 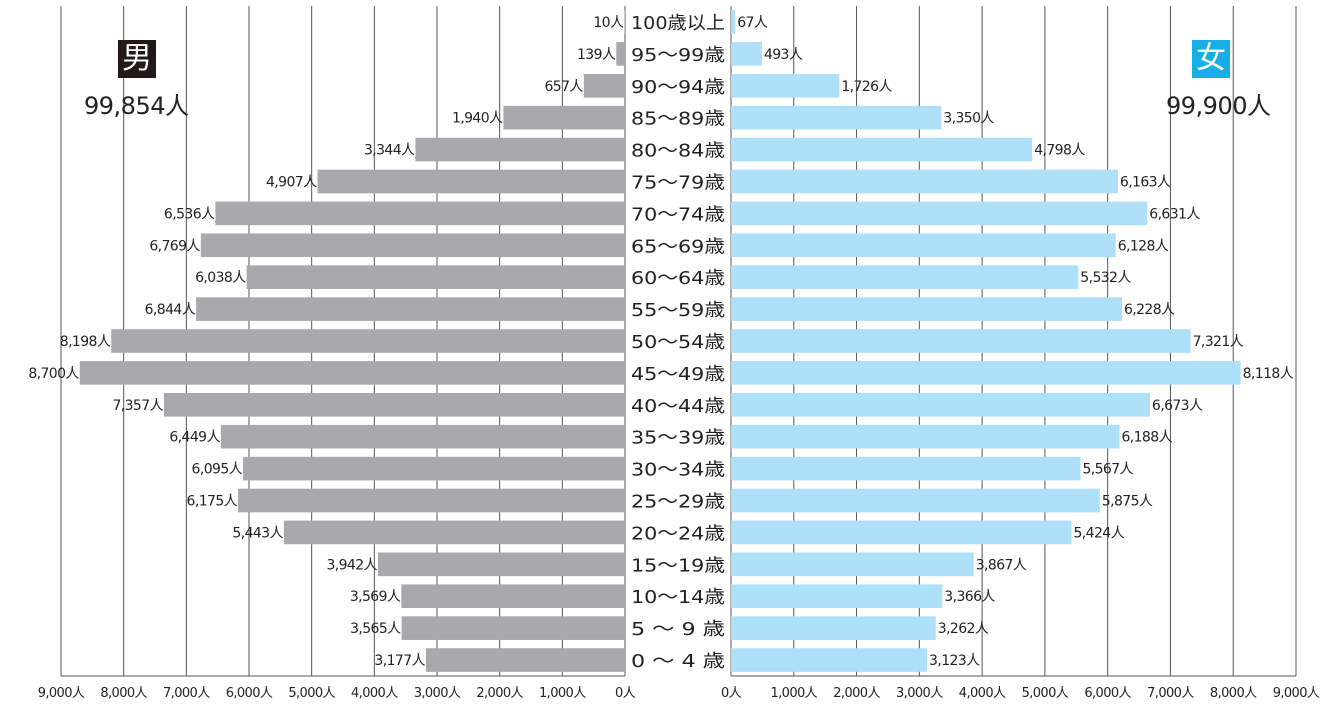 I want to click on age-category-label: 90〜94歳, so click(x=678, y=87).